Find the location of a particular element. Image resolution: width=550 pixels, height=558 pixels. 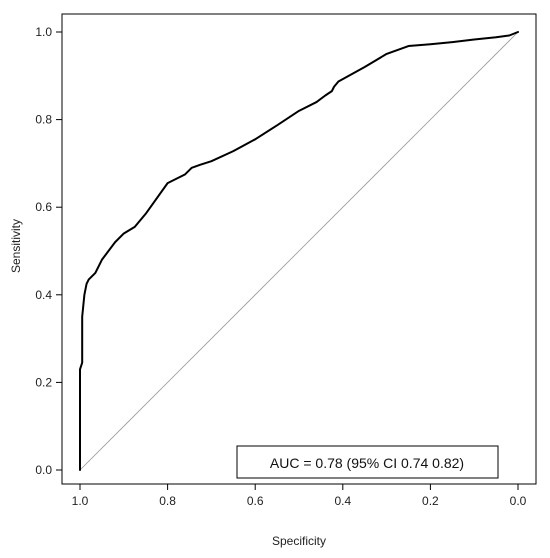

y-tick-label: 0.0 is located at coordinates (43, 470).